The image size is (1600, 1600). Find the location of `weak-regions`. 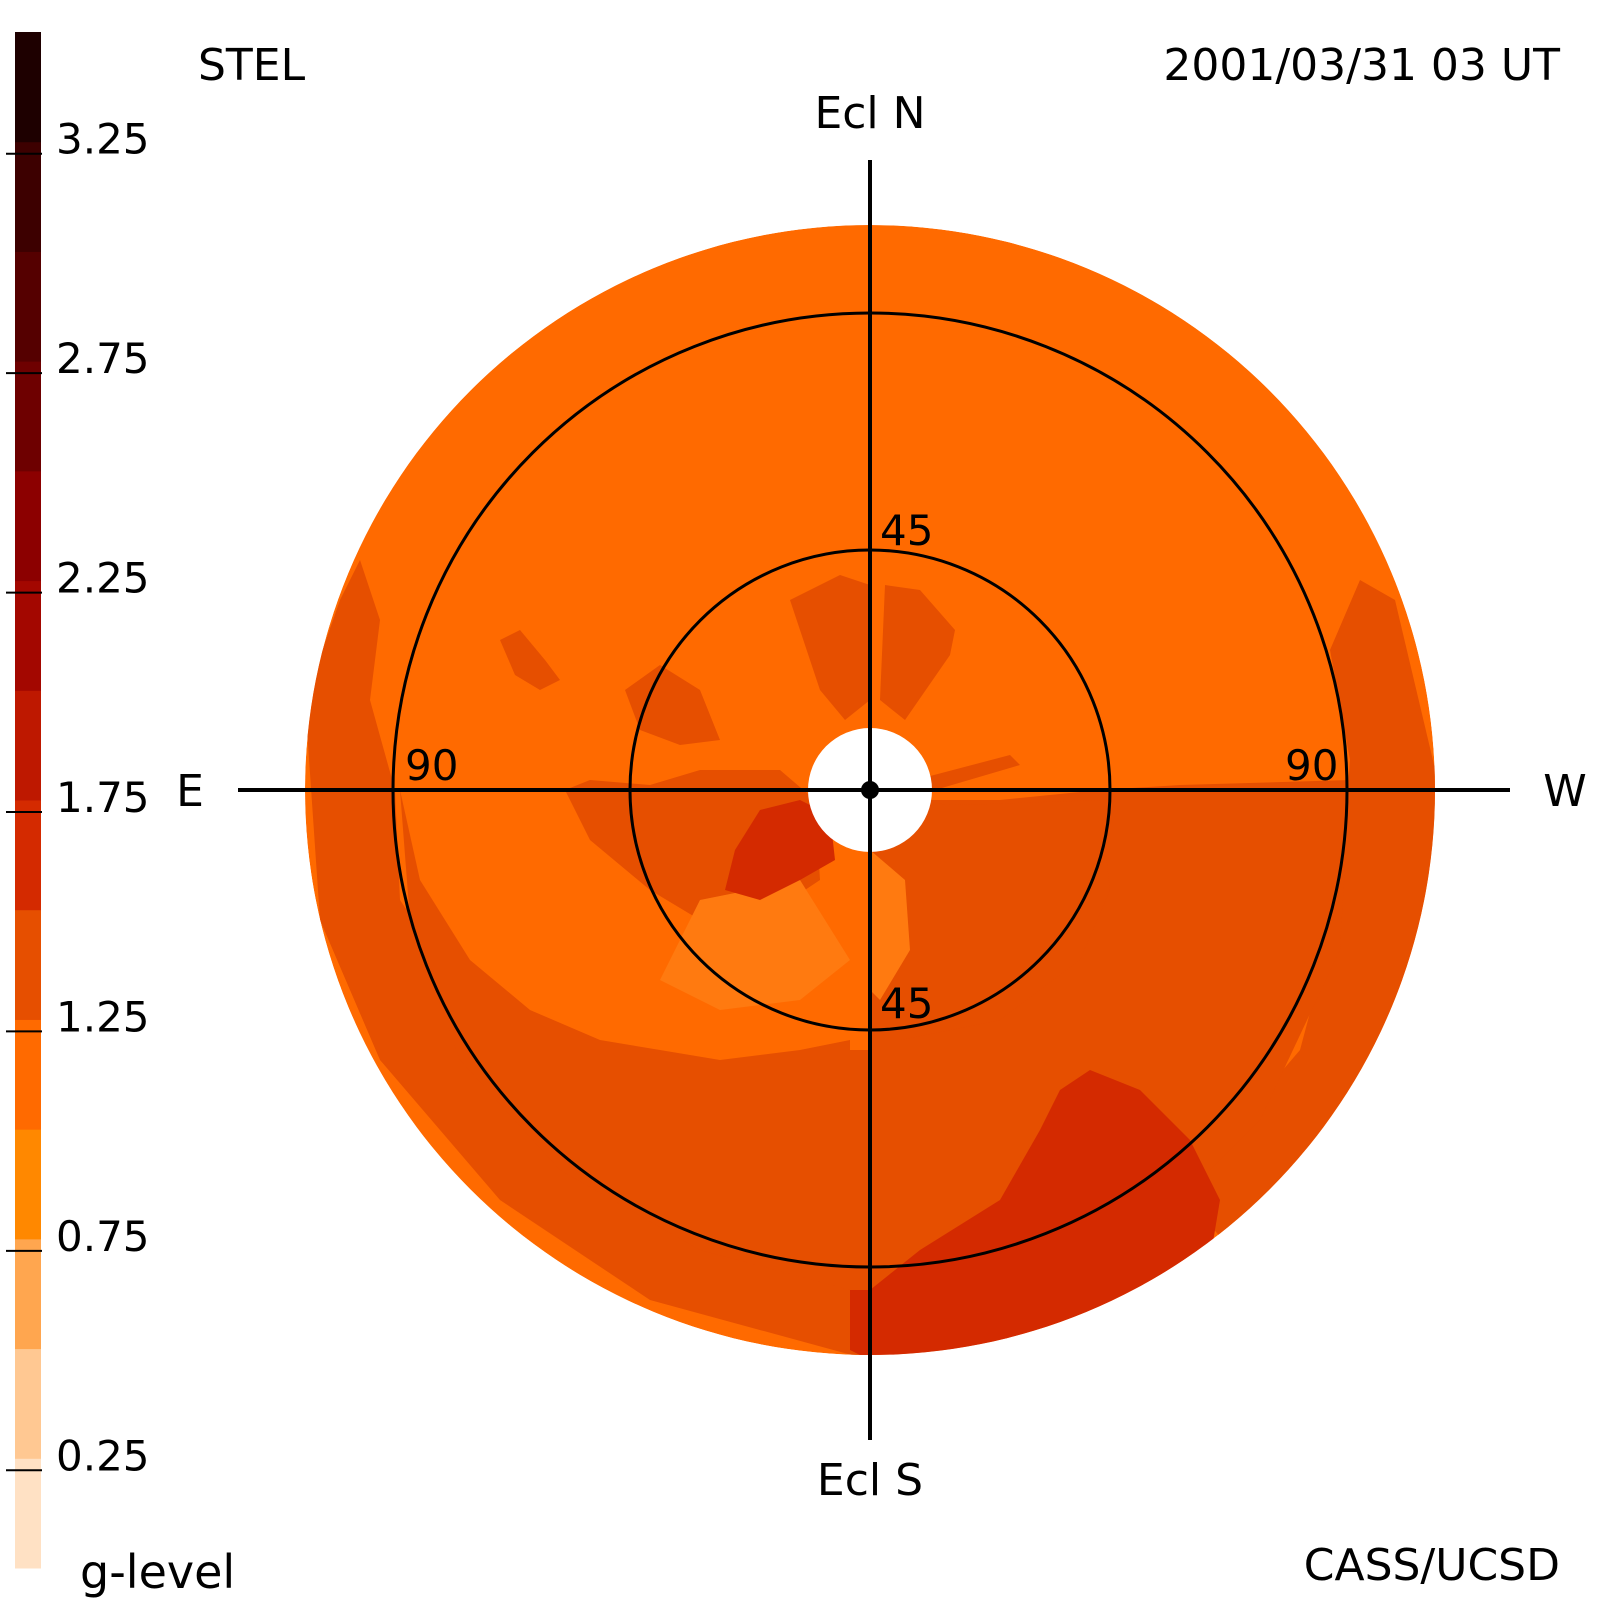

weak-regions is located at coordinates (785, 930).